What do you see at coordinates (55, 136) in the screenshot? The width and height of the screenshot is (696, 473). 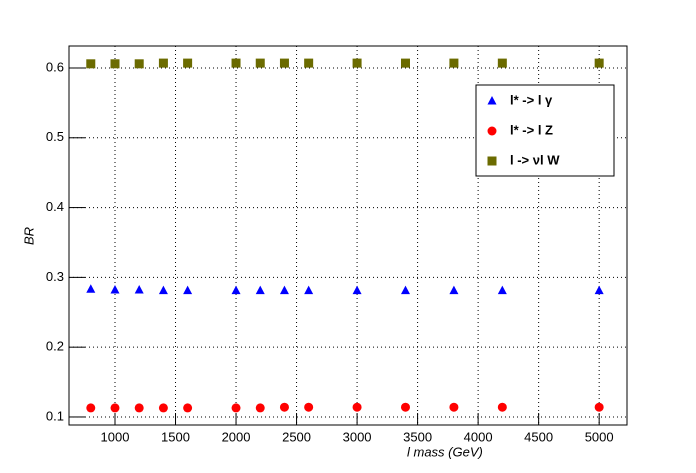 I see `y-tick-label: 0.5` at bounding box center [55, 136].